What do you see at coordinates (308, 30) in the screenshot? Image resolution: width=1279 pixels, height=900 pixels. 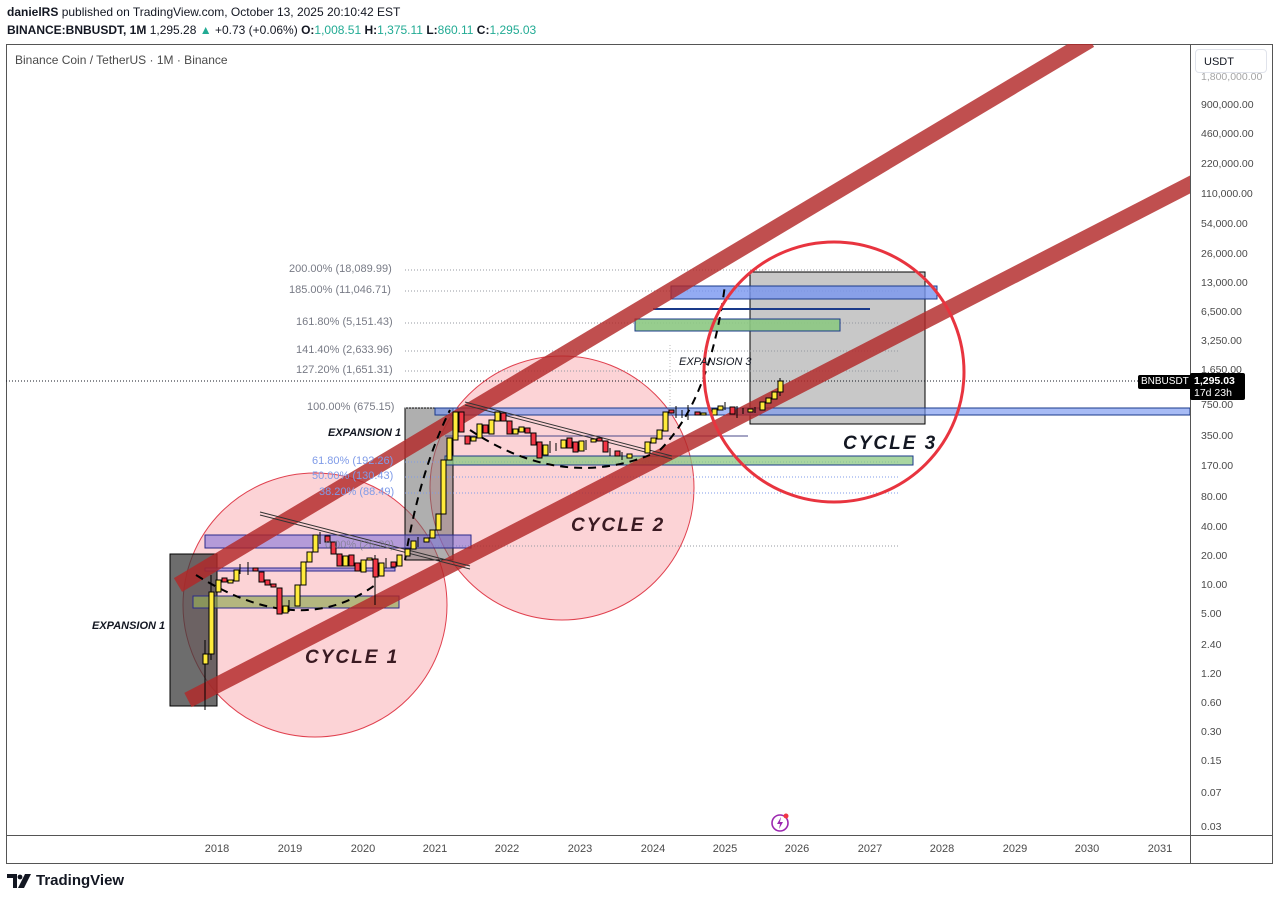 I see `open-label: O:` at bounding box center [308, 30].